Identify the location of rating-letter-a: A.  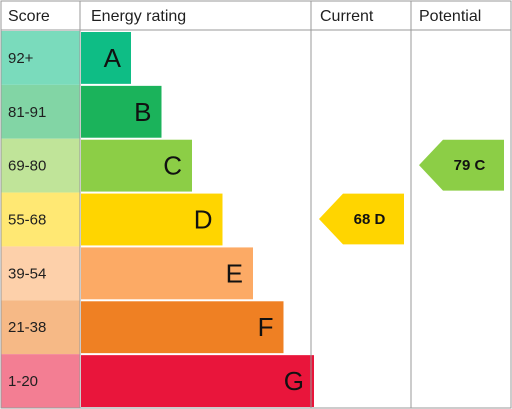
(113, 58).